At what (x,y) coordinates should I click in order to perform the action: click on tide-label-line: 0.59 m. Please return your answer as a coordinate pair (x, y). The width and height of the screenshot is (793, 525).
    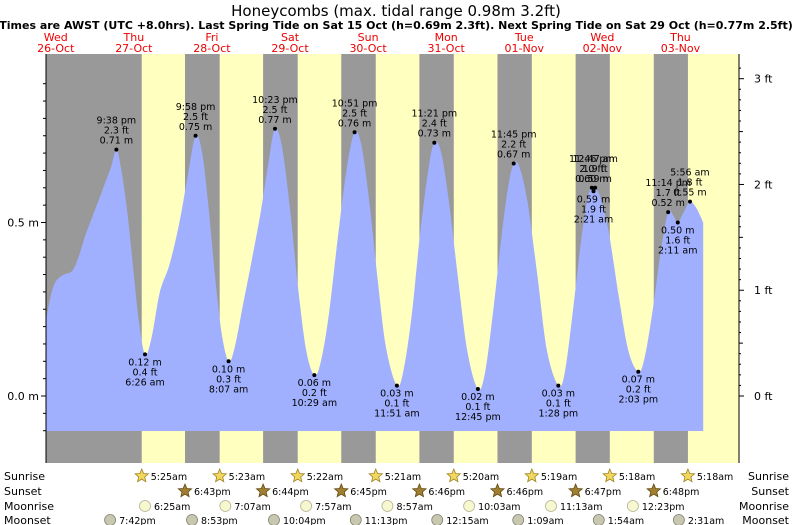
    Looking at the image, I should click on (593, 199).